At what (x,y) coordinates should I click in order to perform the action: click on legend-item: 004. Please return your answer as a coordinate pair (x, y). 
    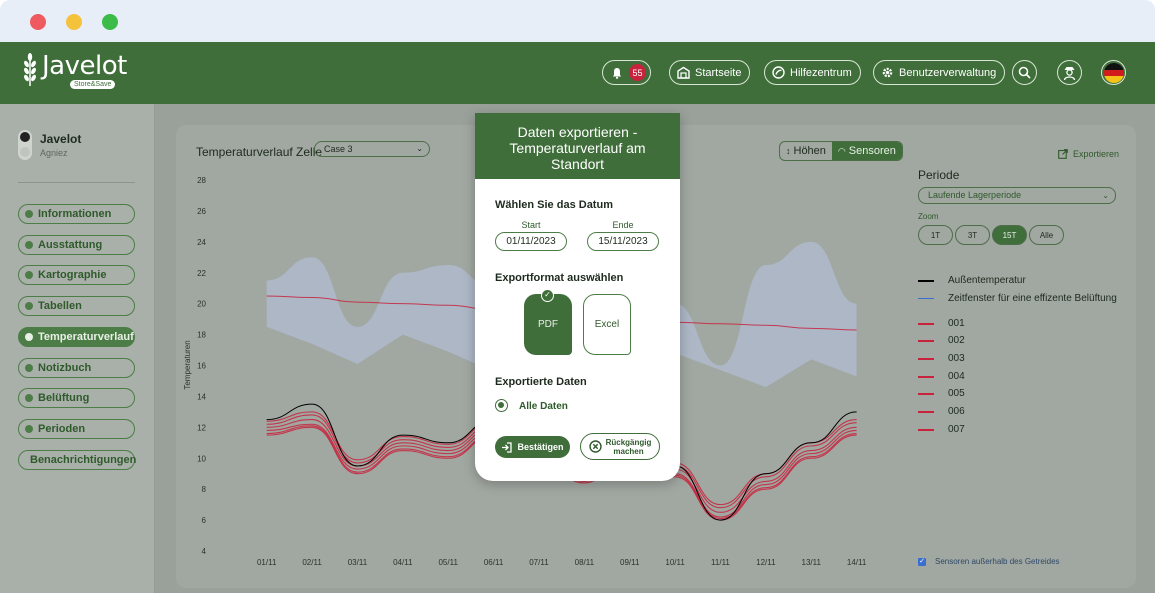
    Looking at the image, I should click on (941, 376).